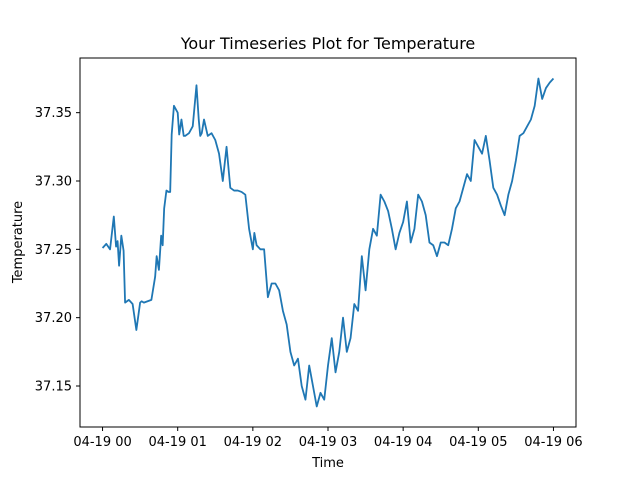 The height and width of the screenshot is (480, 640). I want to click on y-tick-label: 37.25, so click(53, 250).